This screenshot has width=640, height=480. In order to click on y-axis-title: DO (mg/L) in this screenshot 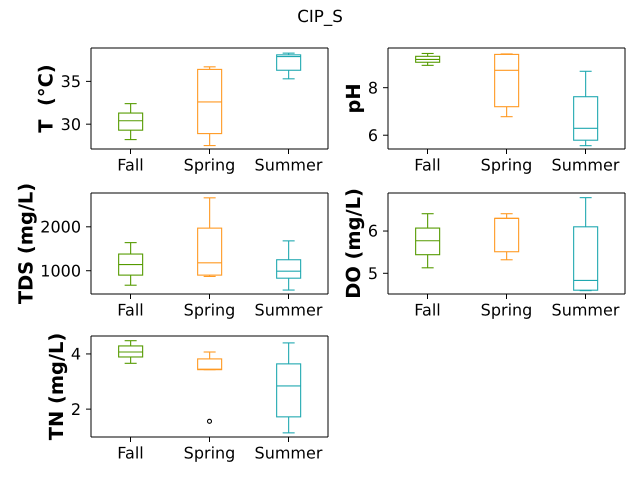, I will do `click(352, 243)`.